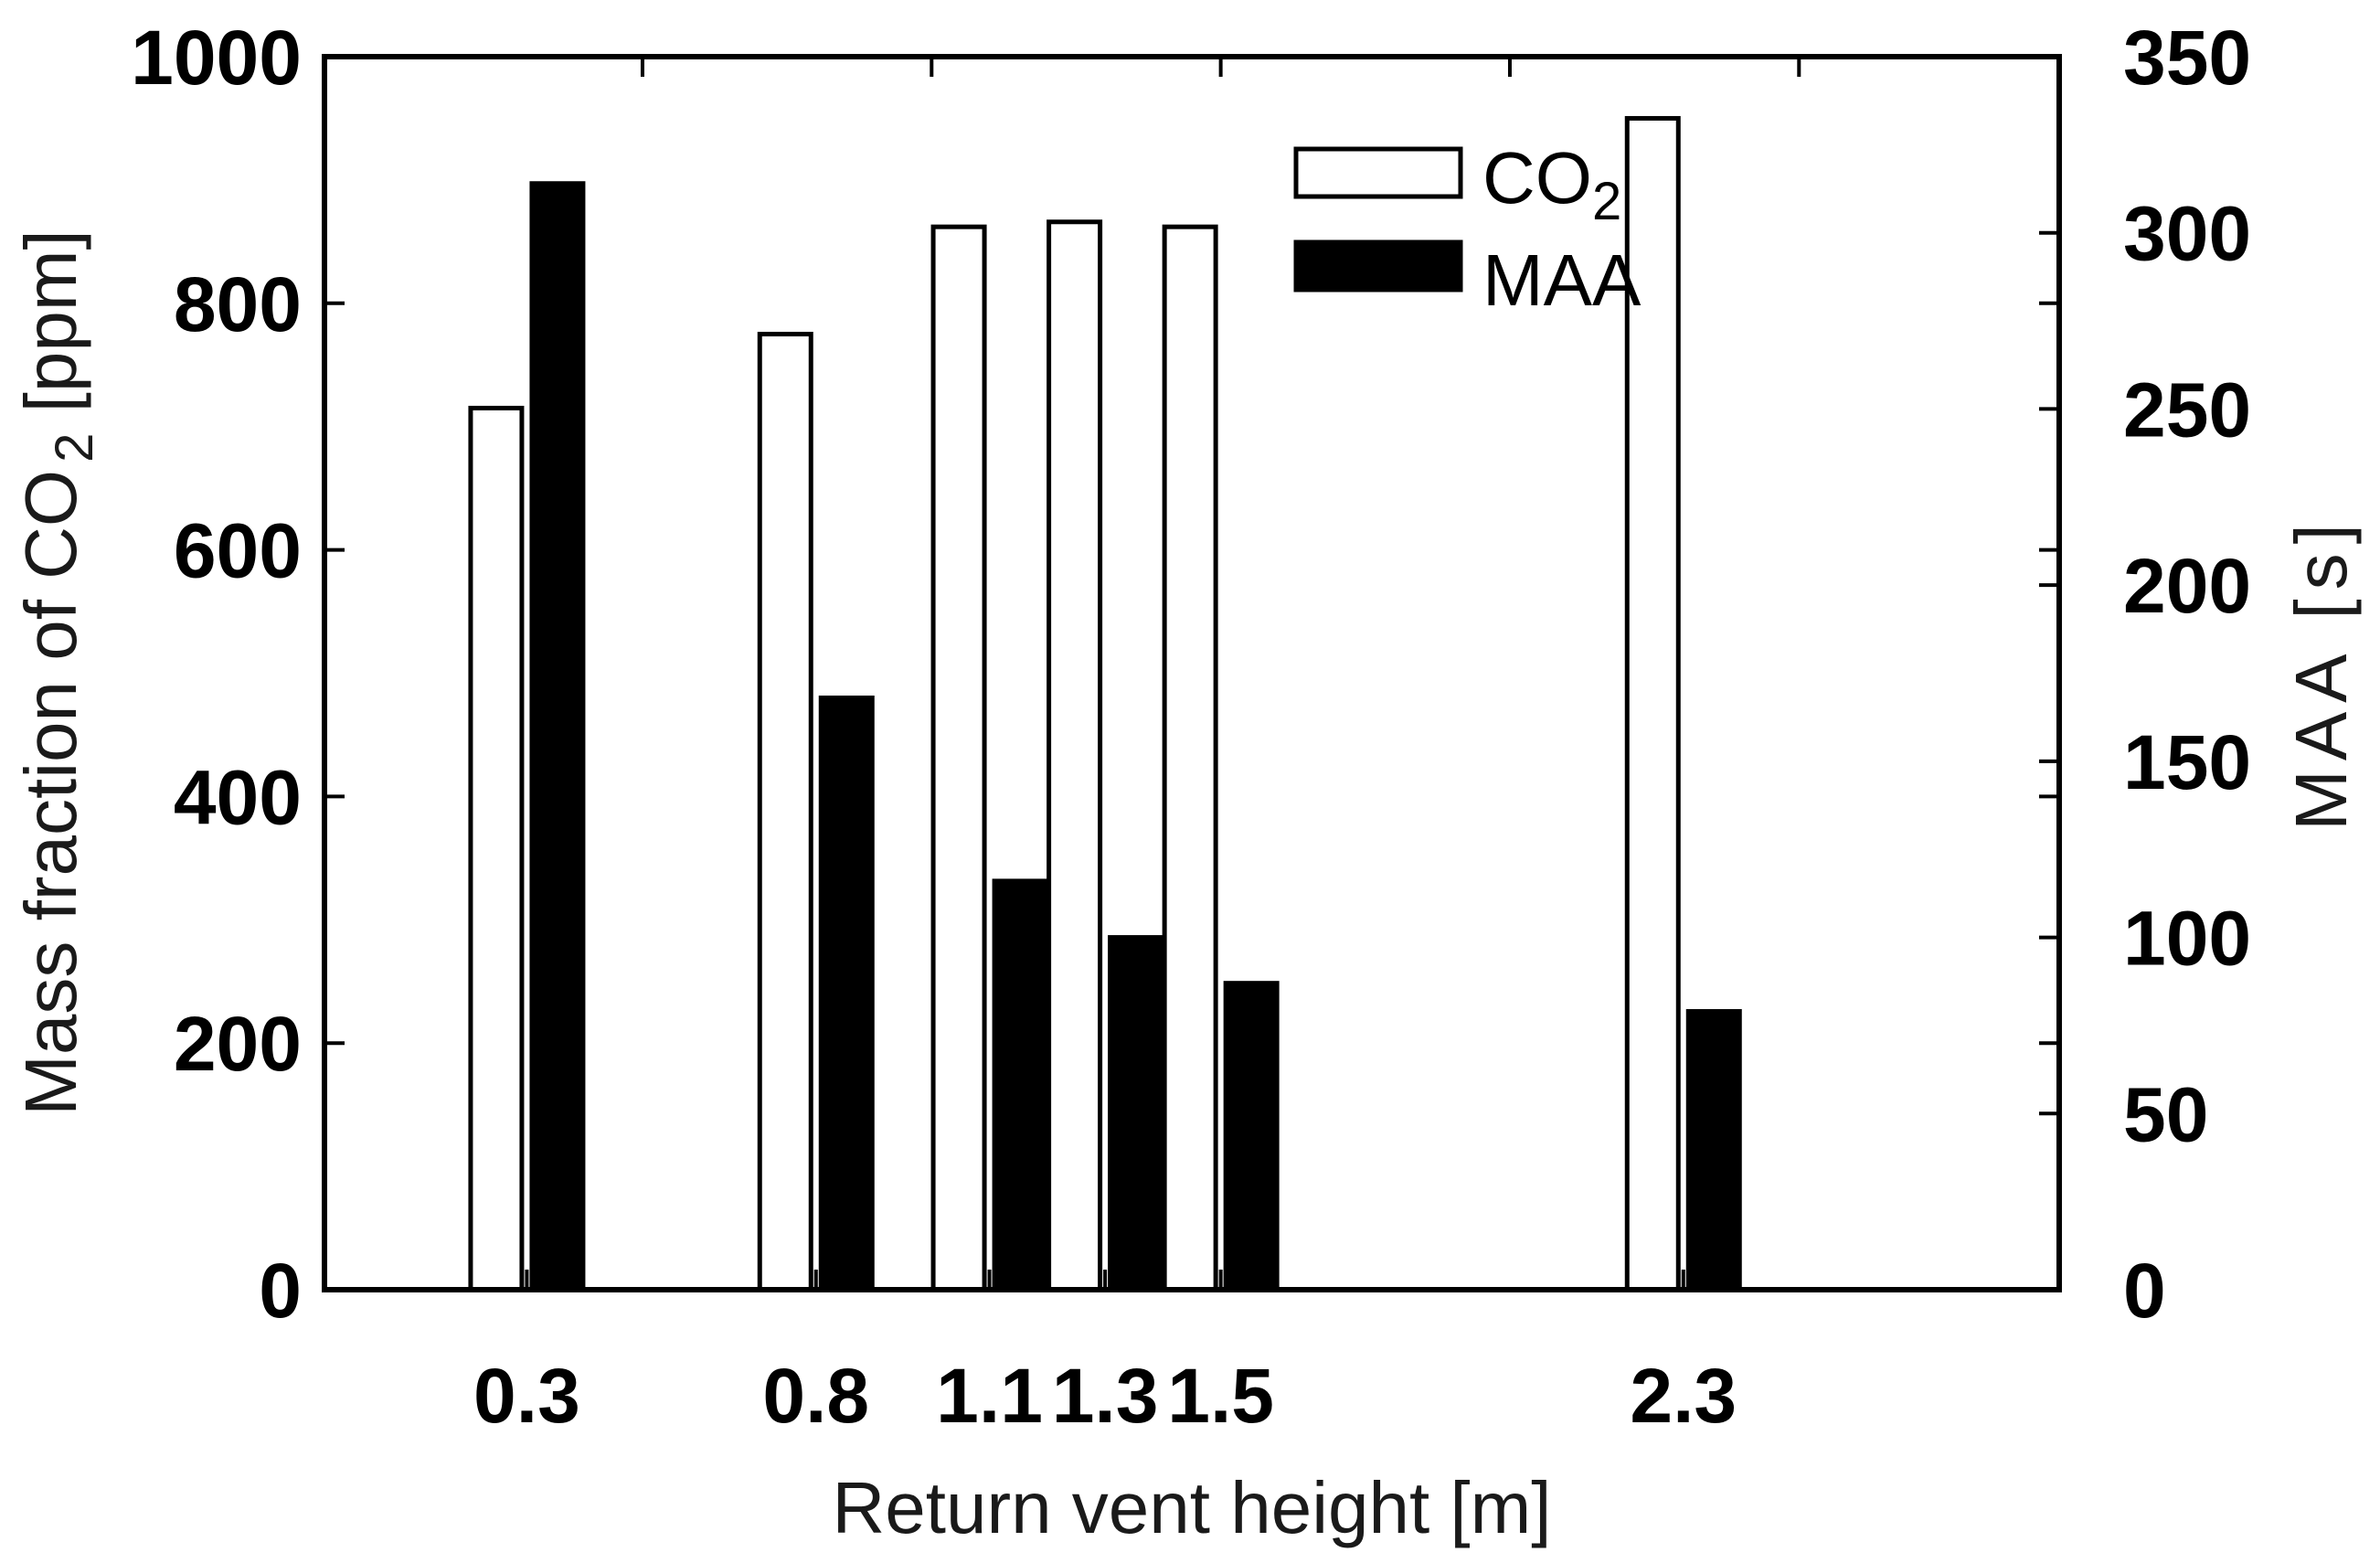 This screenshot has height=1563, width=2380. Describe the element at coordinates (2144, 1291) in the screenshot. I see `right-tick-label: 0` at that location.